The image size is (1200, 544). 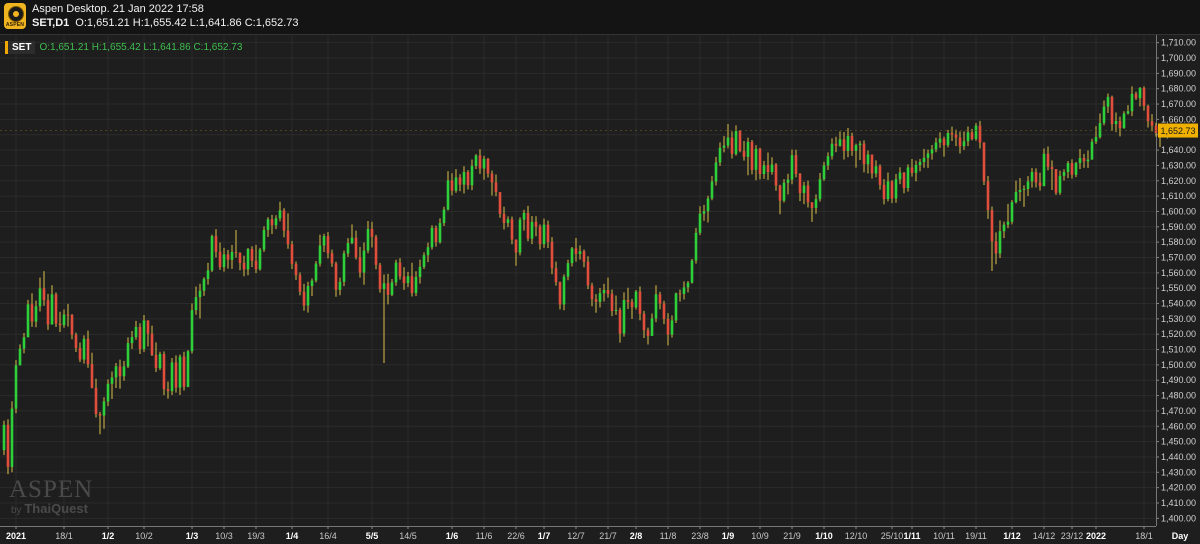 I want to click on symbol-tag: SET, so click(x=20, y=48).